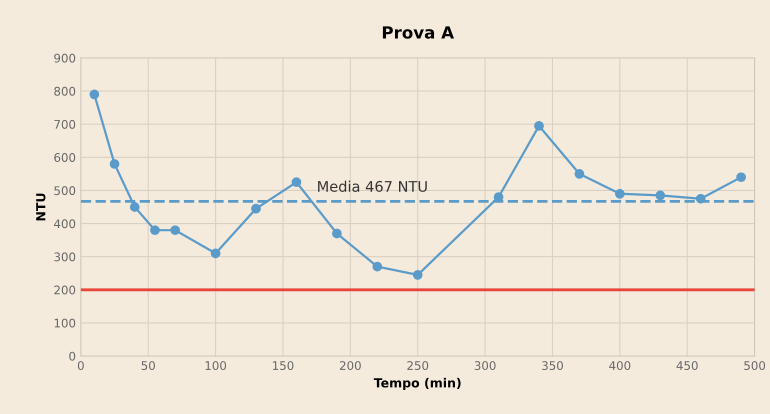  What do you see at coordinates (65, 223) in the screenshot?
I see `y-tick-label: 400` at bounding box center [65, 223].